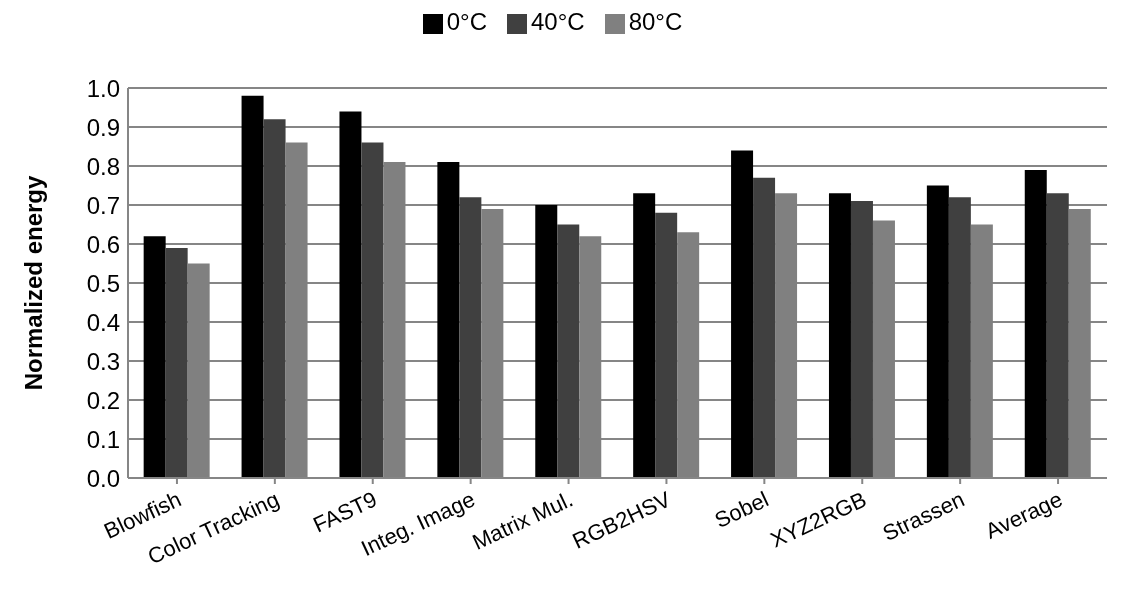  What do you see at coordinates (467, 21) in the screenshot?
I see `legend-label: 0°C` at bounding box center [467, 21].